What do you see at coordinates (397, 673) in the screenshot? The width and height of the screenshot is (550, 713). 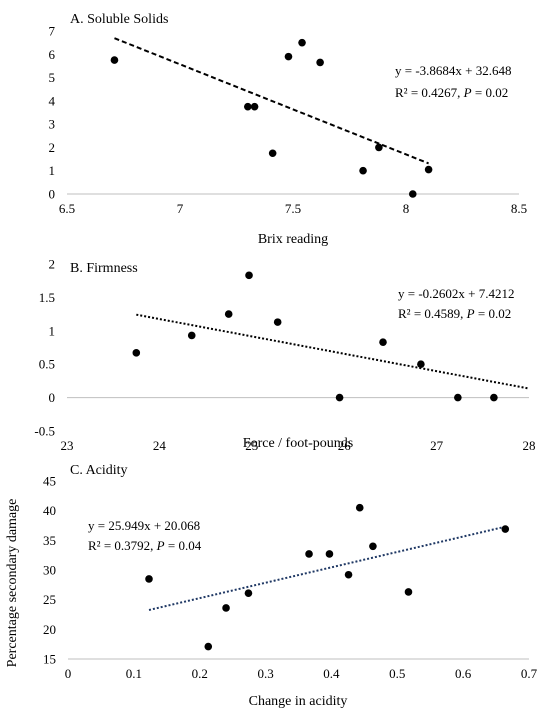 I see `x-tick-label: 0.5` at bounding box center [397, 673].